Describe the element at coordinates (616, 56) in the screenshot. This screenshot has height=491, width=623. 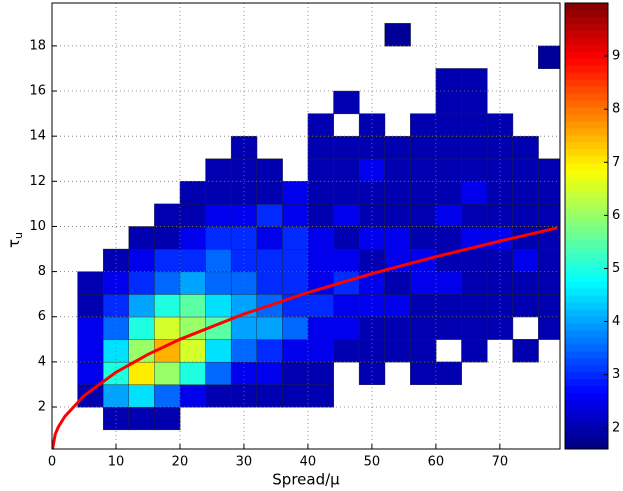
I see `colorbar-tick-label: 9` at that location.